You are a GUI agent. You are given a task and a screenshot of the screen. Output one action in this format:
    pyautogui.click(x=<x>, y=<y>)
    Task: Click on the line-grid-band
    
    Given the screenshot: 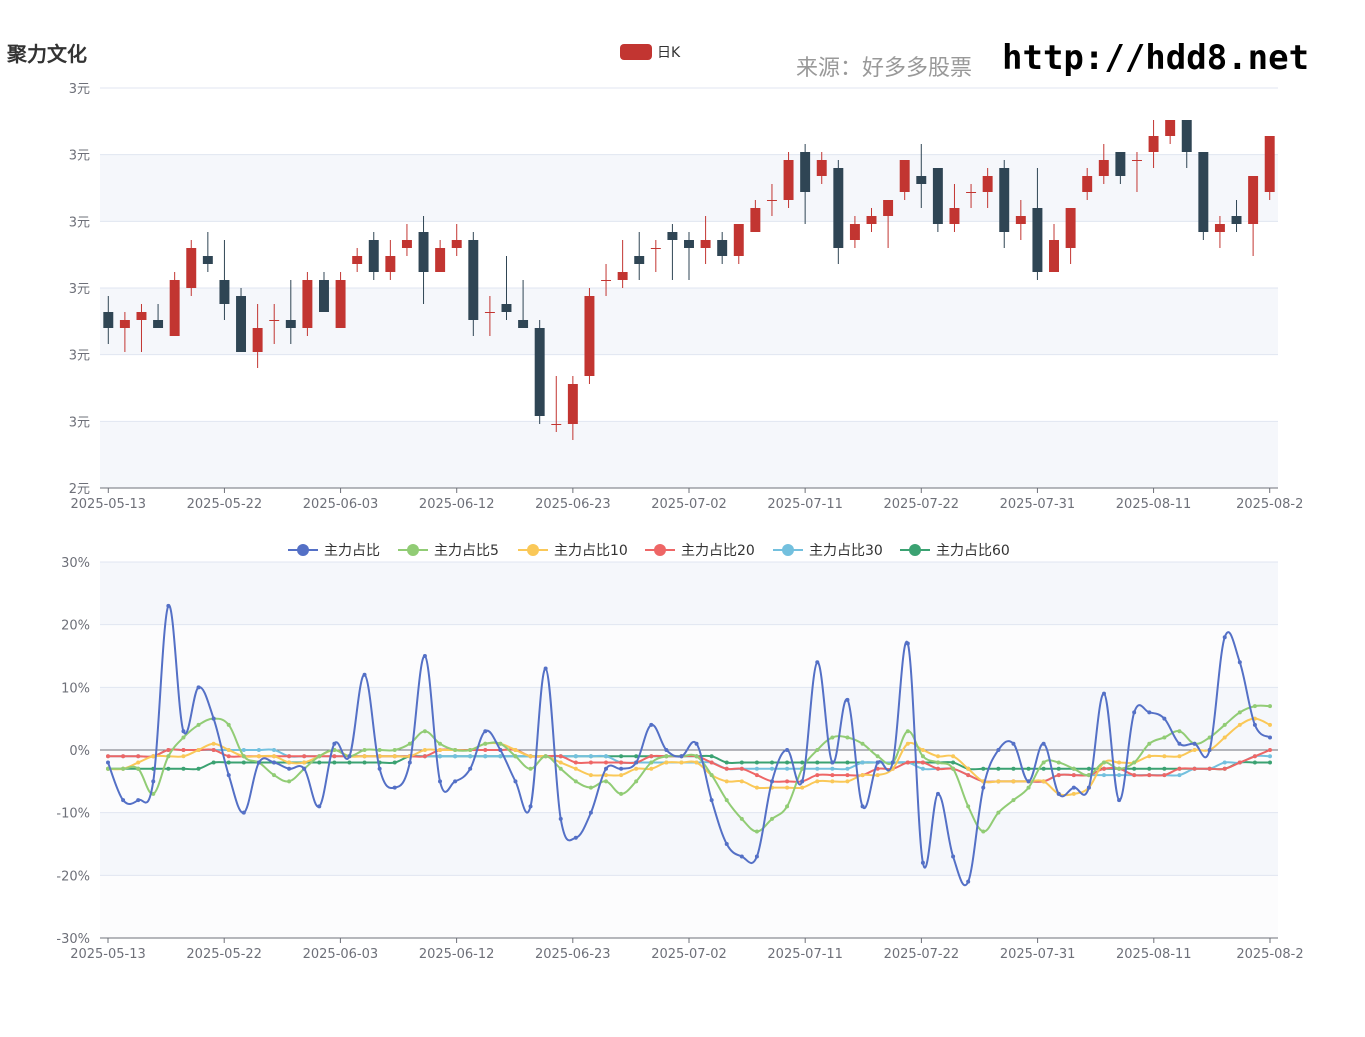 What is the action you would take?
    pyautogui.click(x=689, y=844)
    